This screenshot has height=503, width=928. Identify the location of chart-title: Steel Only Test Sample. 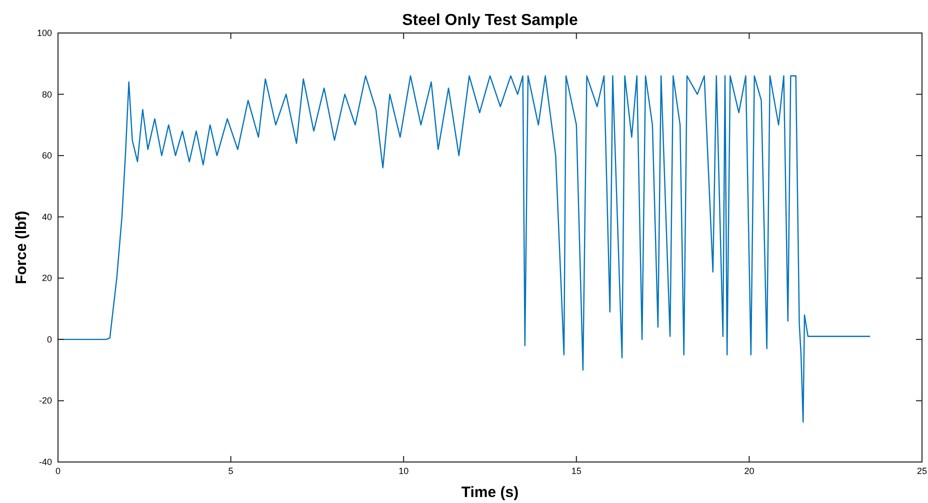
(490, 20).